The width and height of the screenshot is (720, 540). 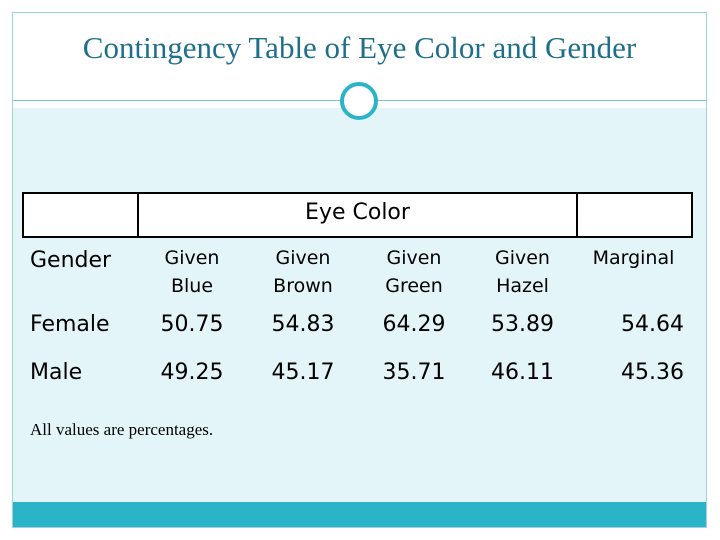 What do you see at coordinates (122, 429) in the screenshot?
I see `footnote: All values are percentages.` at bounding box center [122, 429].